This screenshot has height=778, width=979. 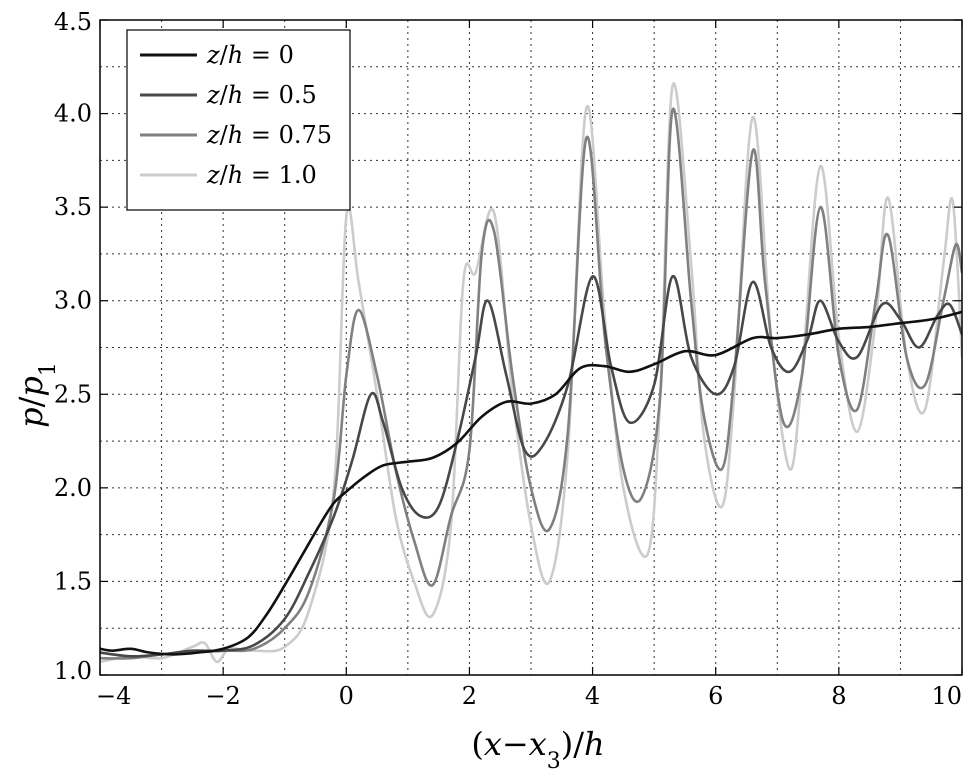 What do you see at coordinates (73, 22) in the screenshot?
I see `y-tick-label: 4.5` at bounding box center [73, 22].